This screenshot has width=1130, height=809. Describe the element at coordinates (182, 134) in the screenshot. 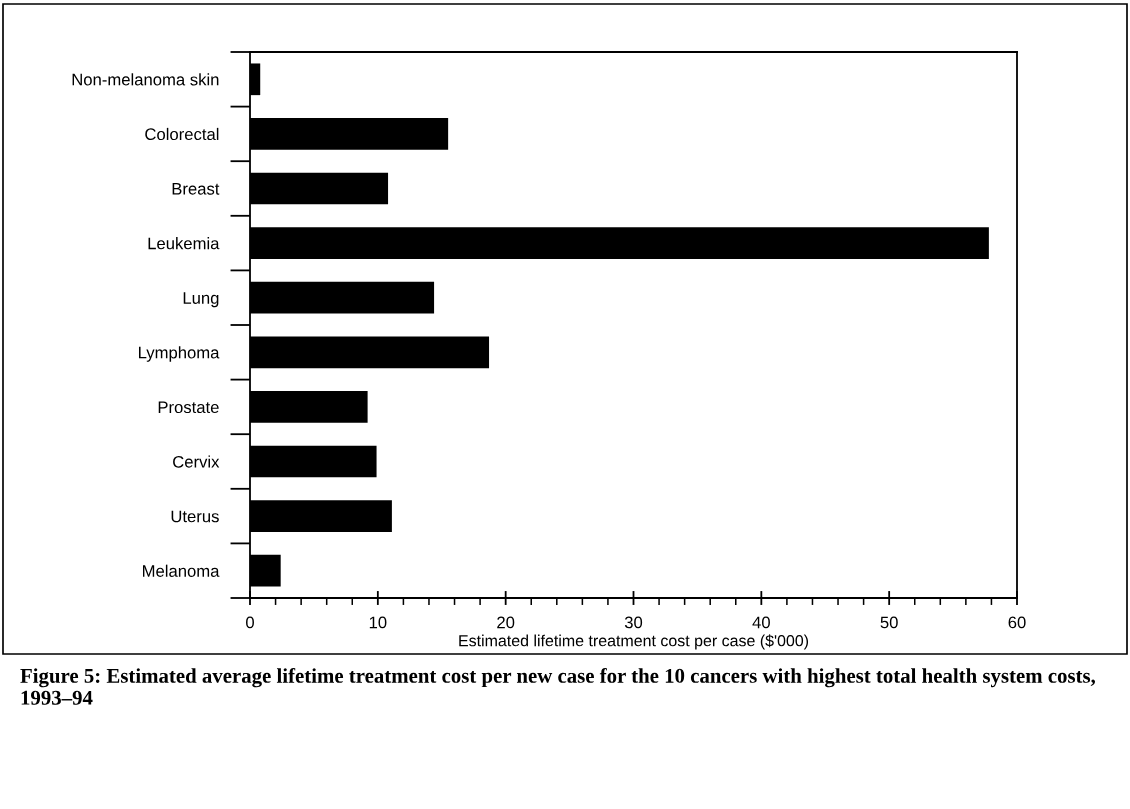

I see `y-tick-label: Colorectal` at that location.